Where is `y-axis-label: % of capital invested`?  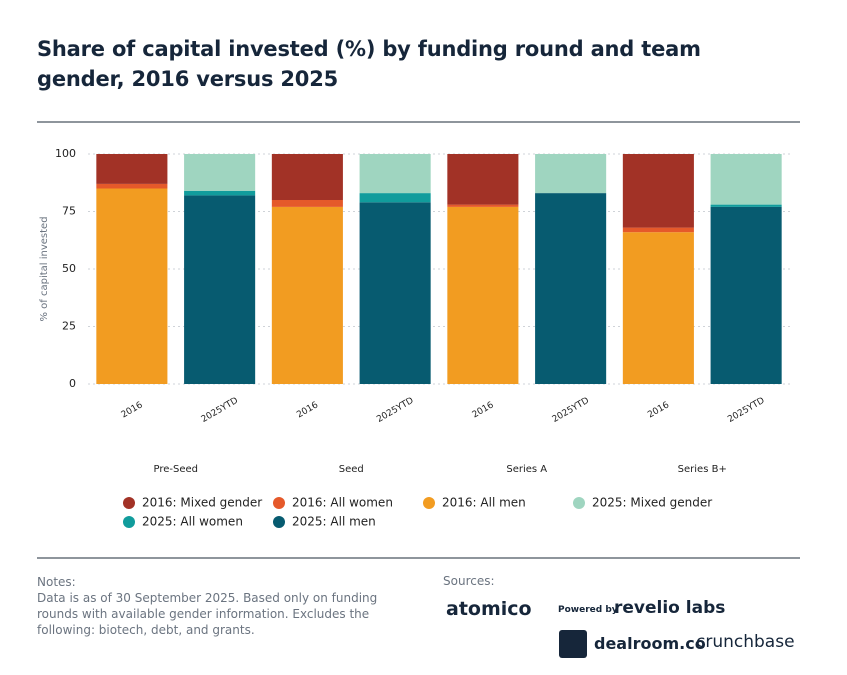 y-axis-label: % of capital invested is located at coordinates (44, 268).